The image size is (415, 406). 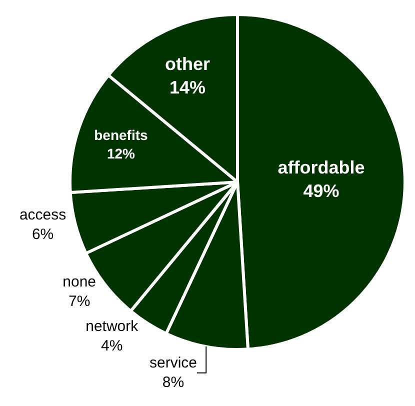 What do you see at coordinates (79, 301) in the screenshot?
I see `data-label: 7%` at bounding box center [79, 301].